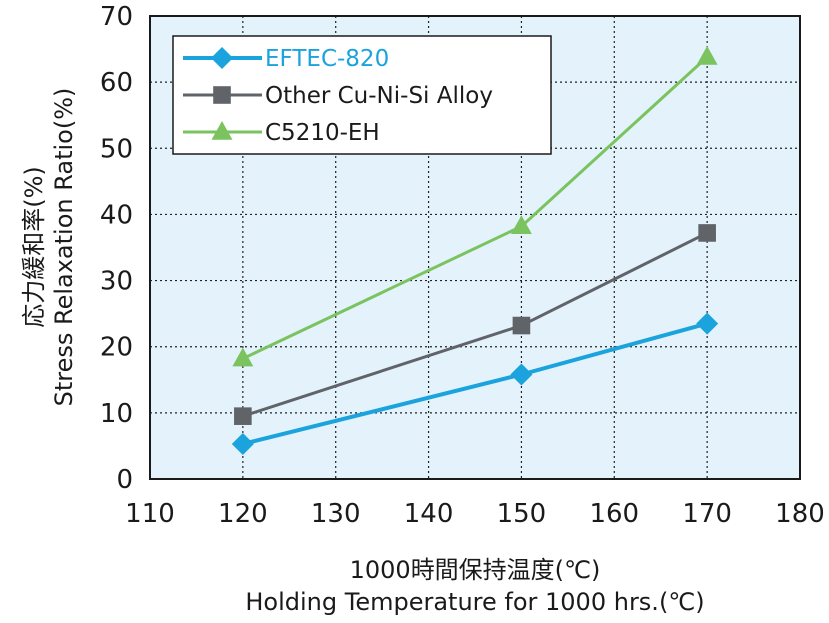 This screenshot has width=829, height=623. What do you see at coordinates (116, 348) in the screenshot?
I see `y-tick-label: 20` at bounding box center [116, 348].